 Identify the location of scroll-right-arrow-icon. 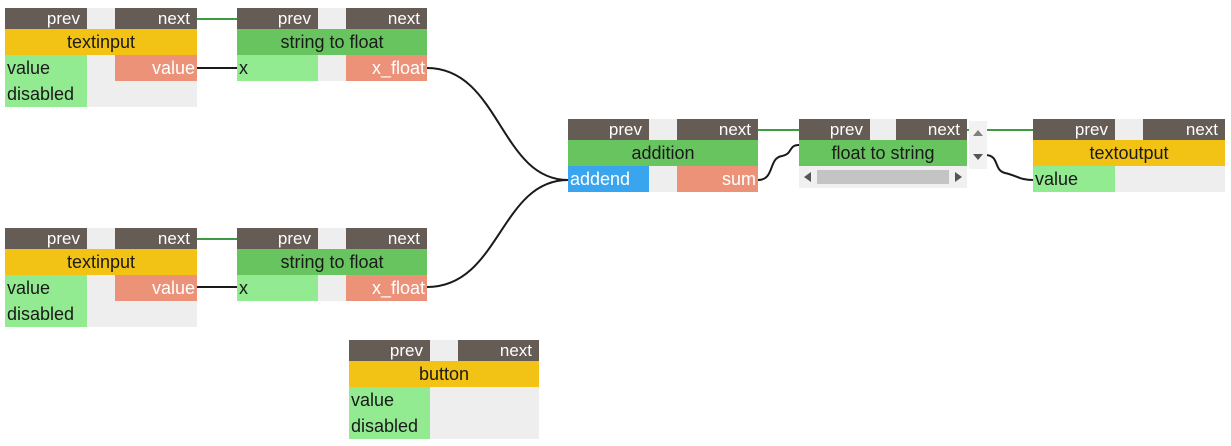
(958, 177).